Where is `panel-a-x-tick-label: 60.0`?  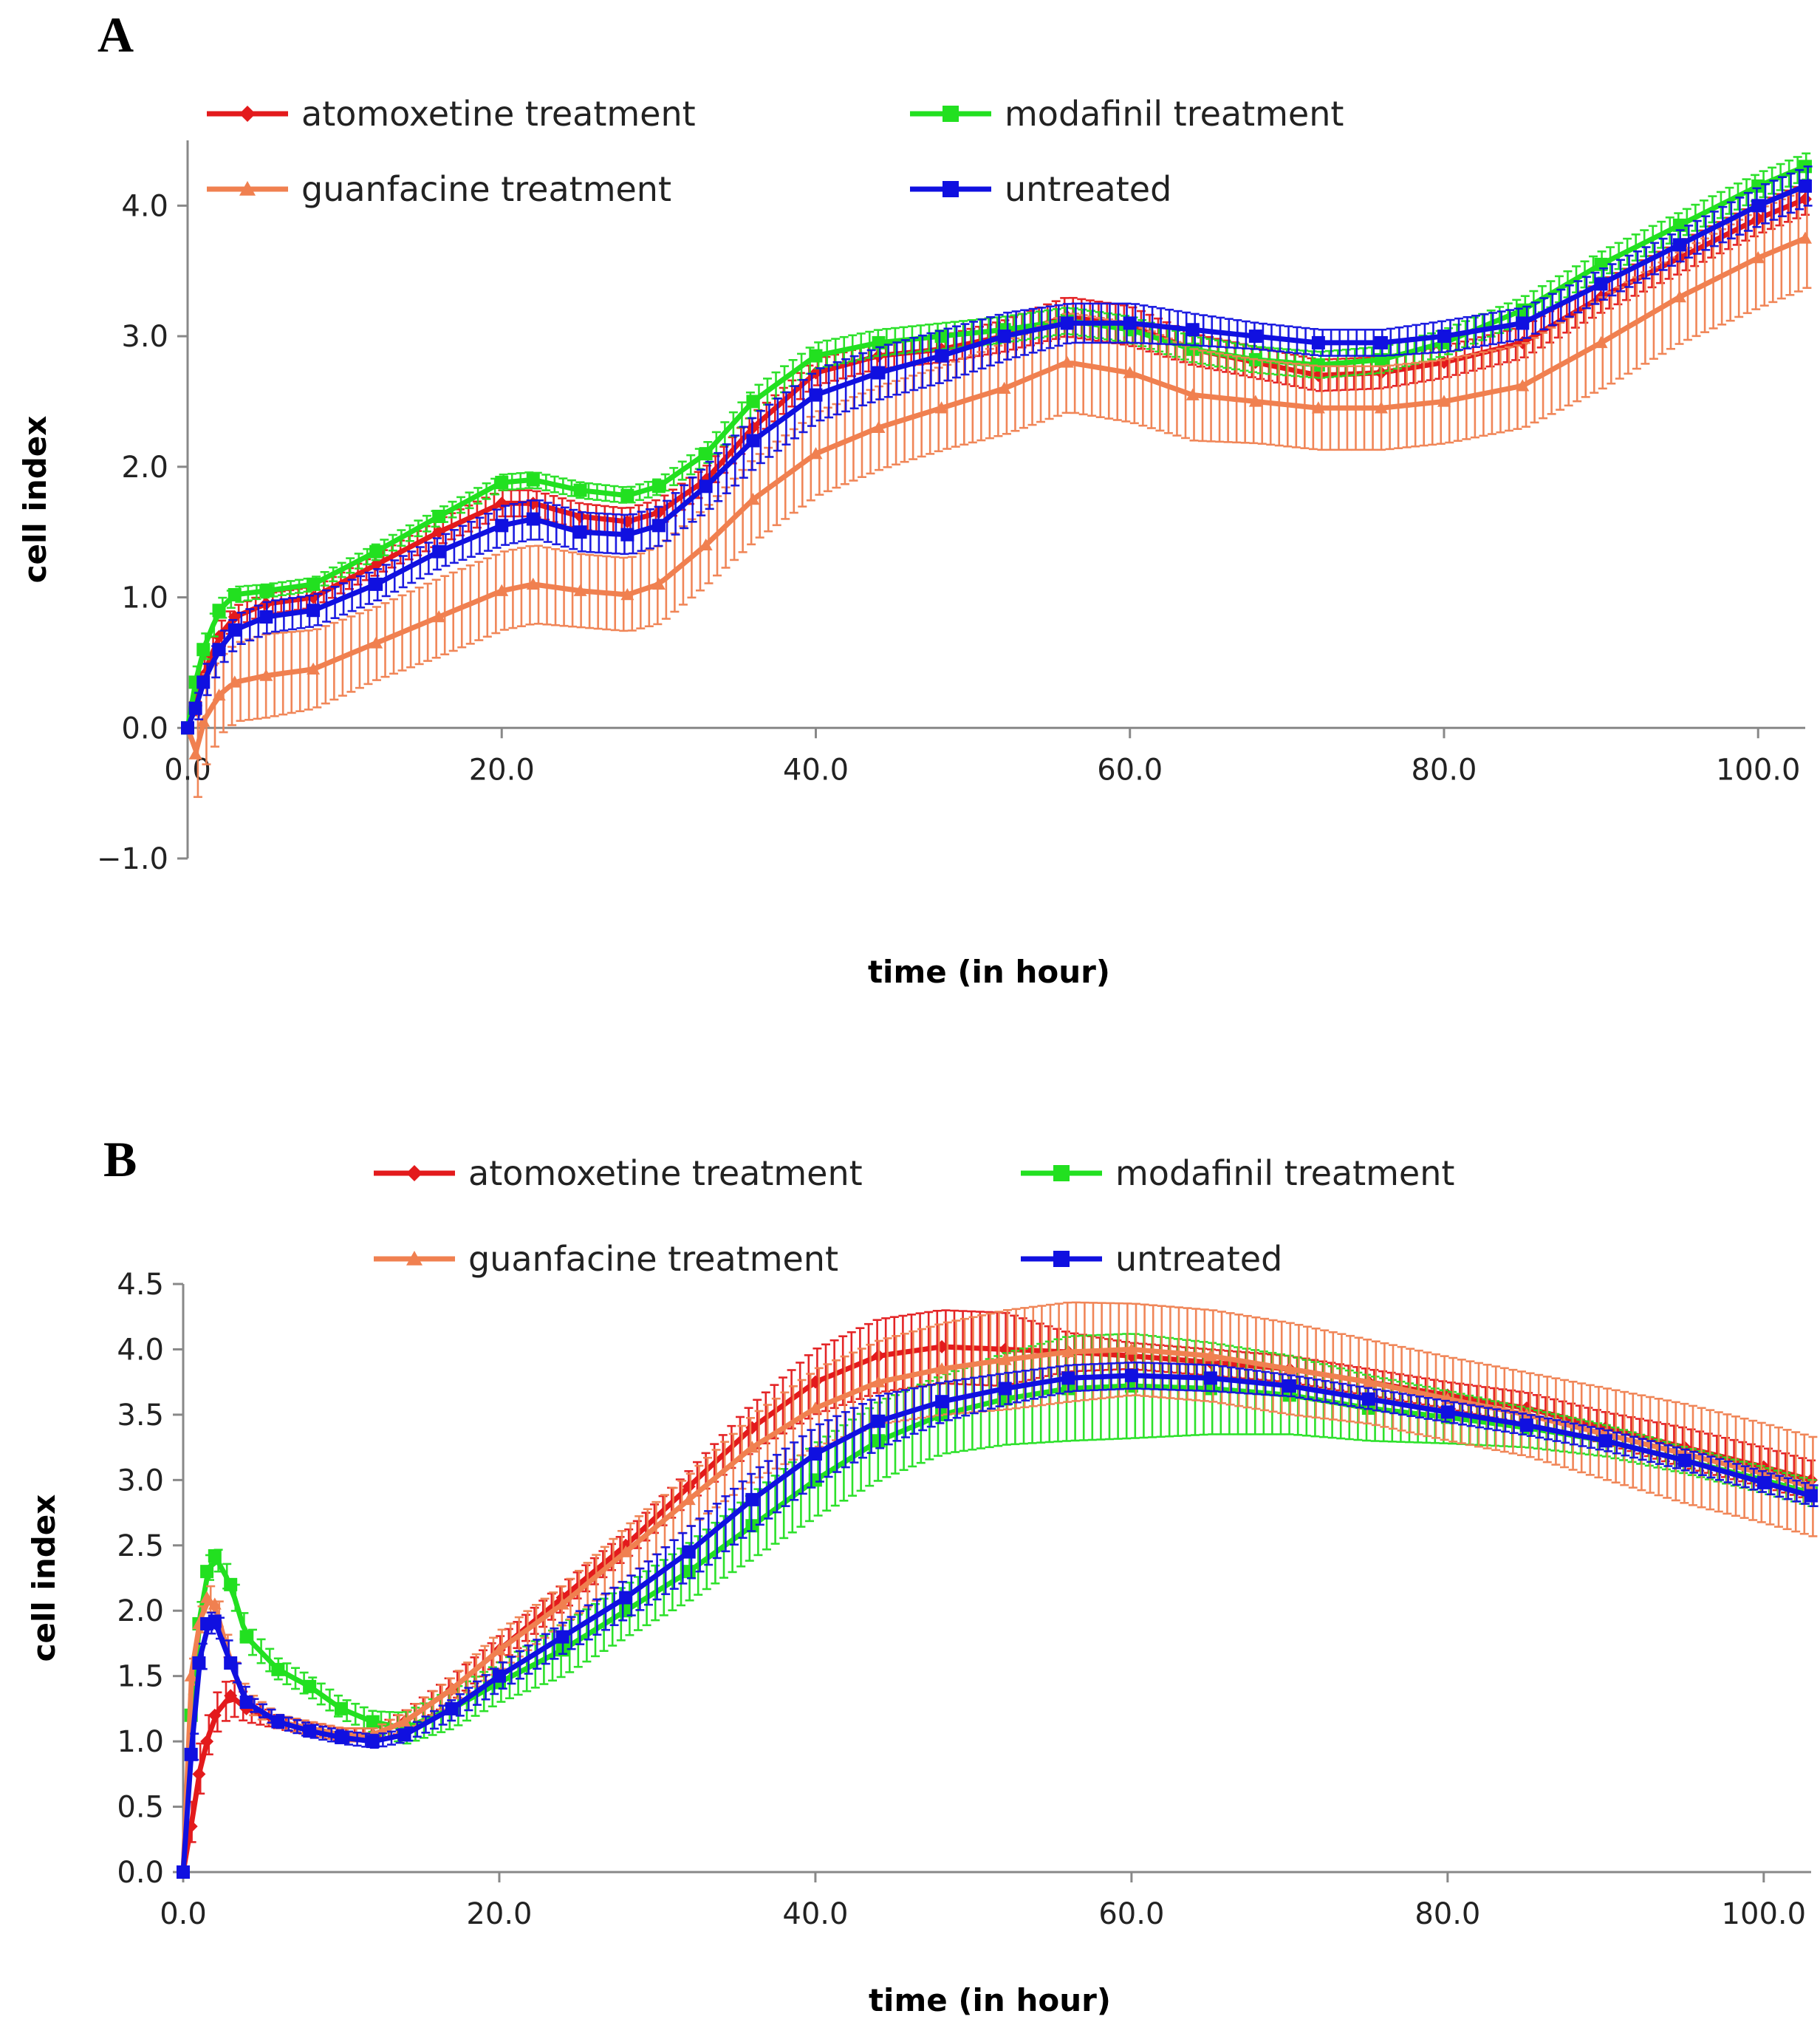 panel-a-x-tick-label: 60.0 is located at coordinates (1130, 770).